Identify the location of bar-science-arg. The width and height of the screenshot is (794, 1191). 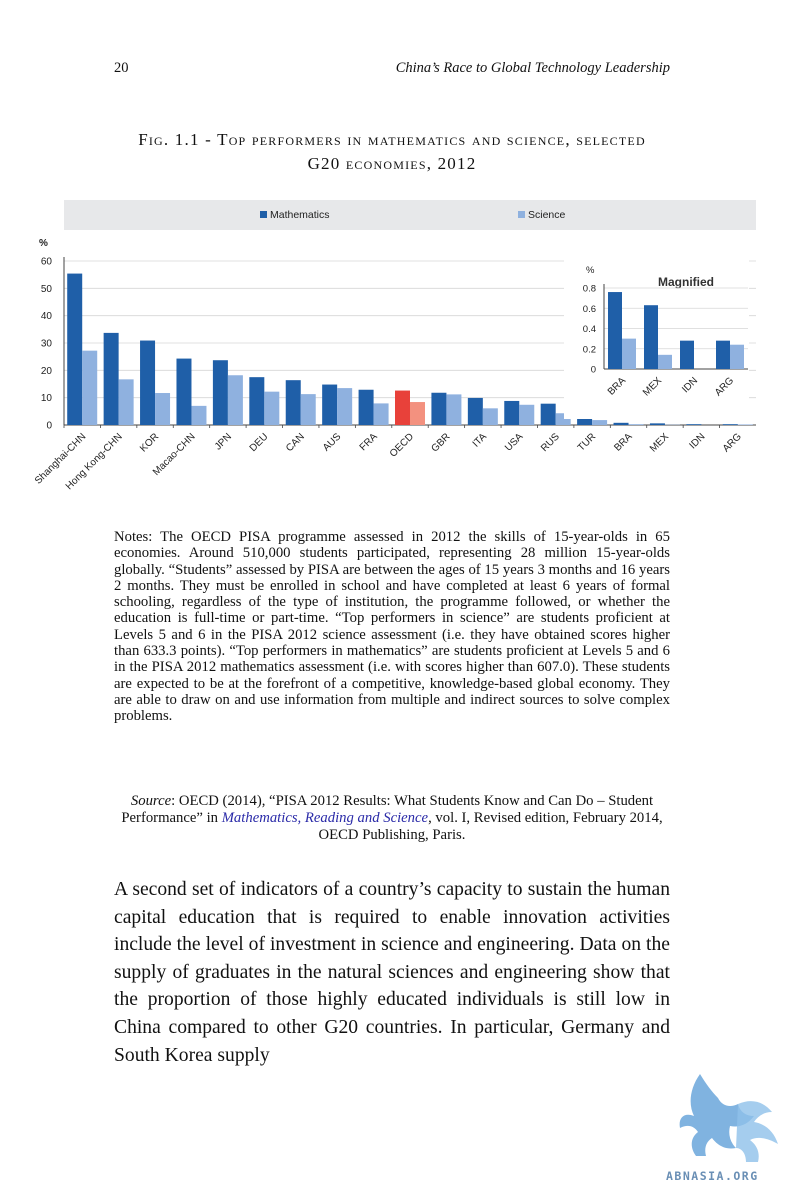
(745, 424).